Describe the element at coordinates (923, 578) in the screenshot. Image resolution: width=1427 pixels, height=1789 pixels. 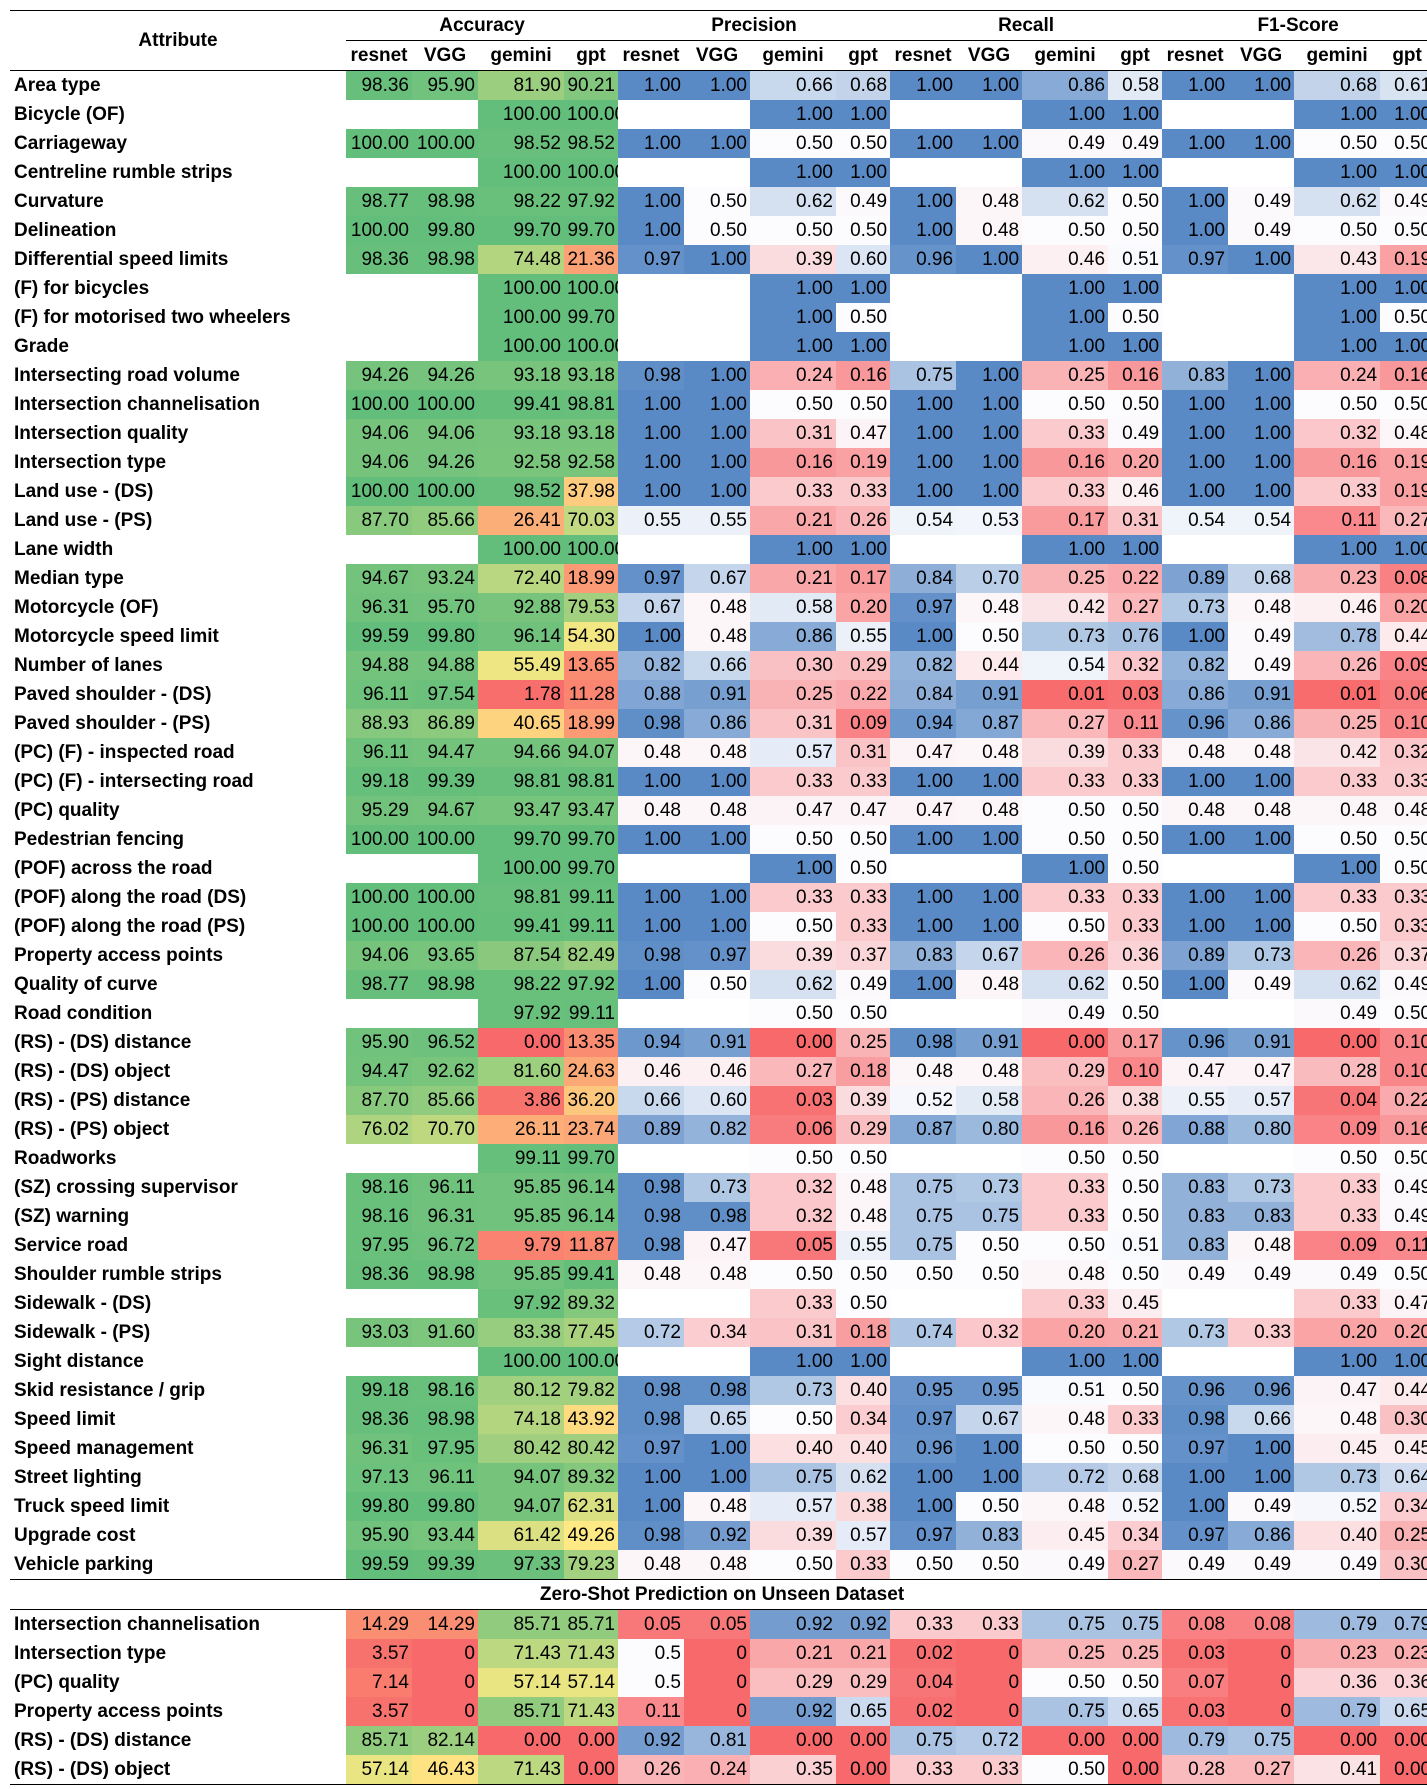
I see `metric-cell: 0.84` at that location.